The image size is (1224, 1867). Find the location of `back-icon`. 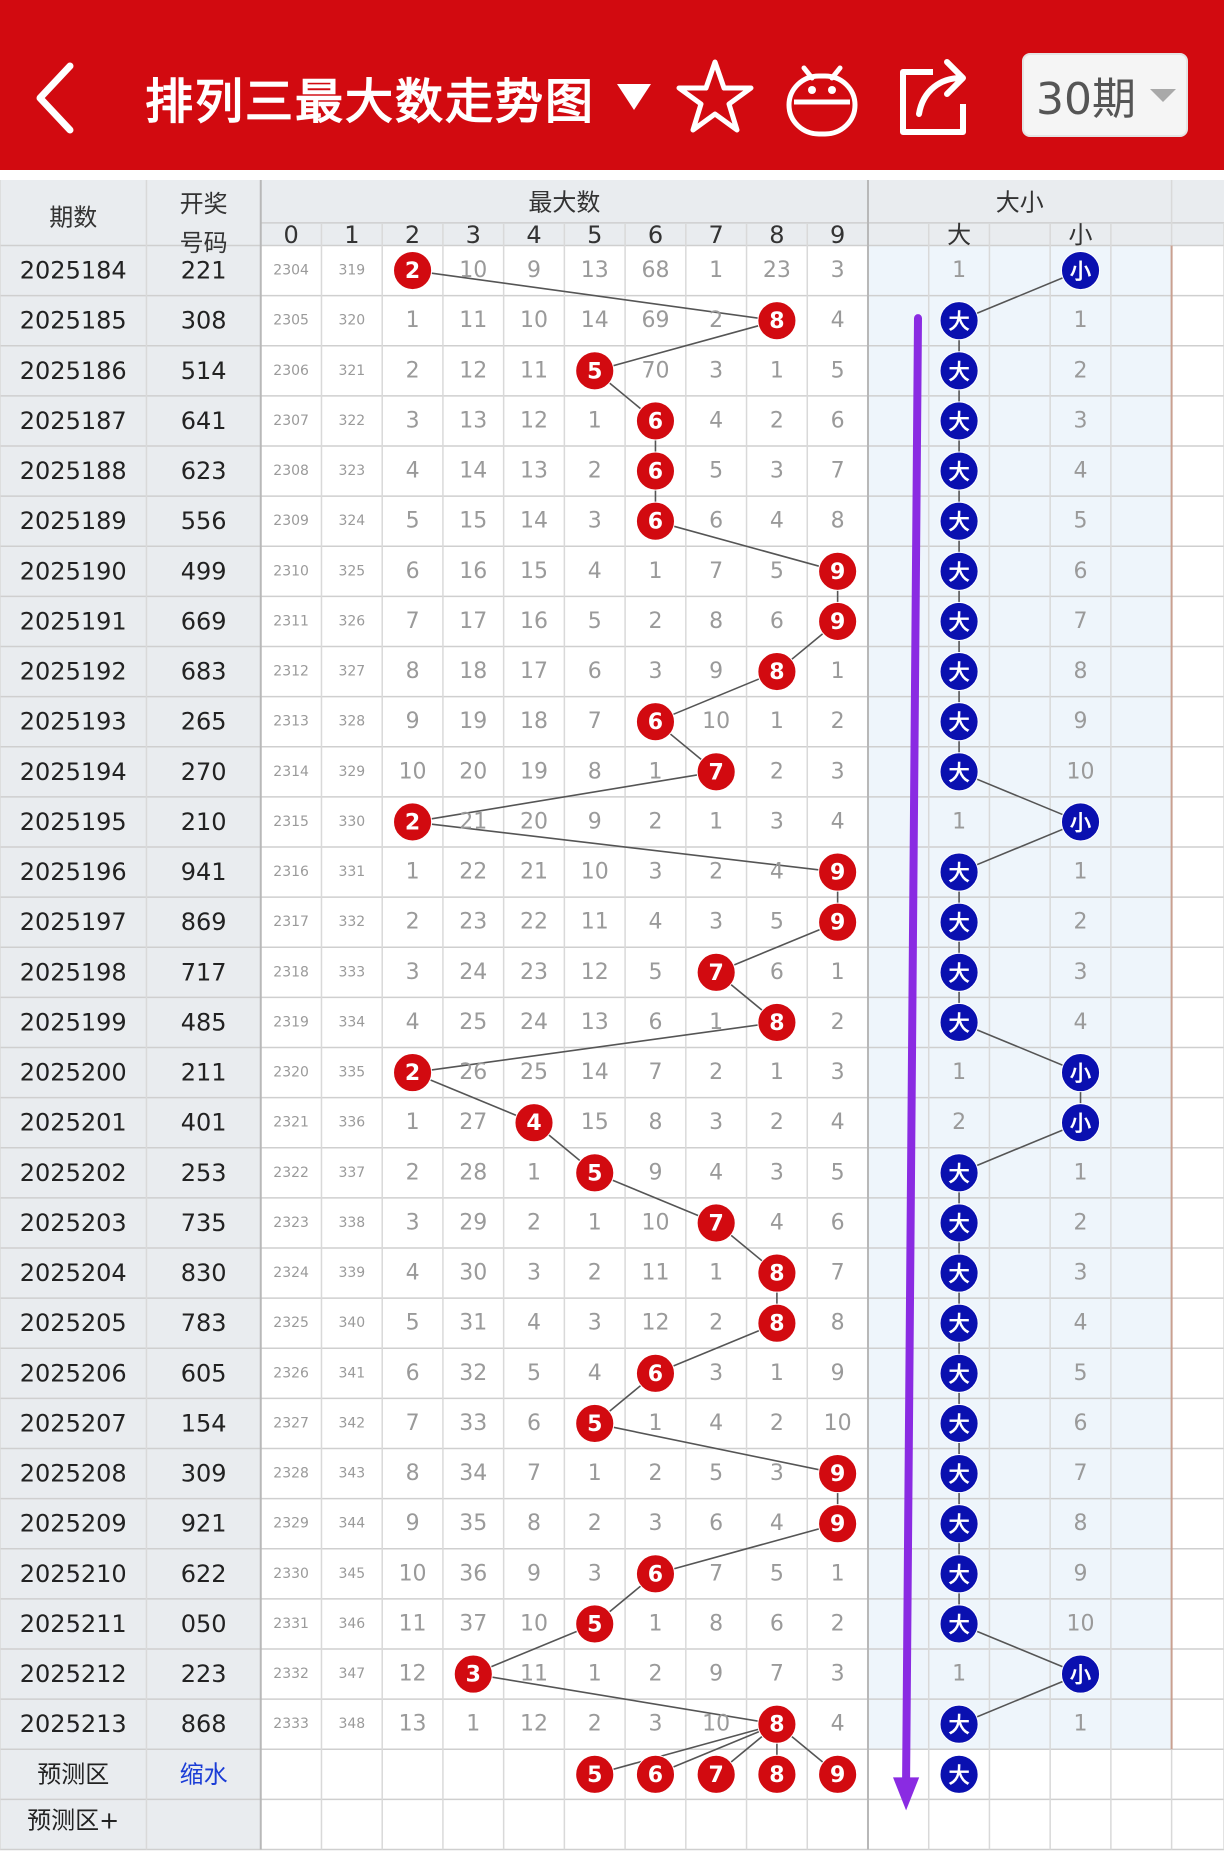

back-icon is located at coordinates (60, 98).